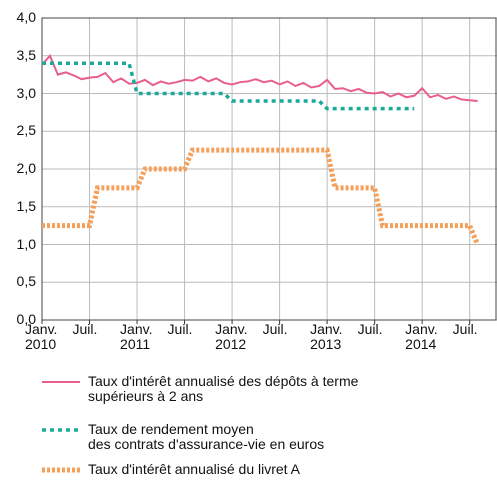 The height and width of the screenshot is (482, 497). I want to click on x-tick-label: Janv. 2013, so click(326, 336).